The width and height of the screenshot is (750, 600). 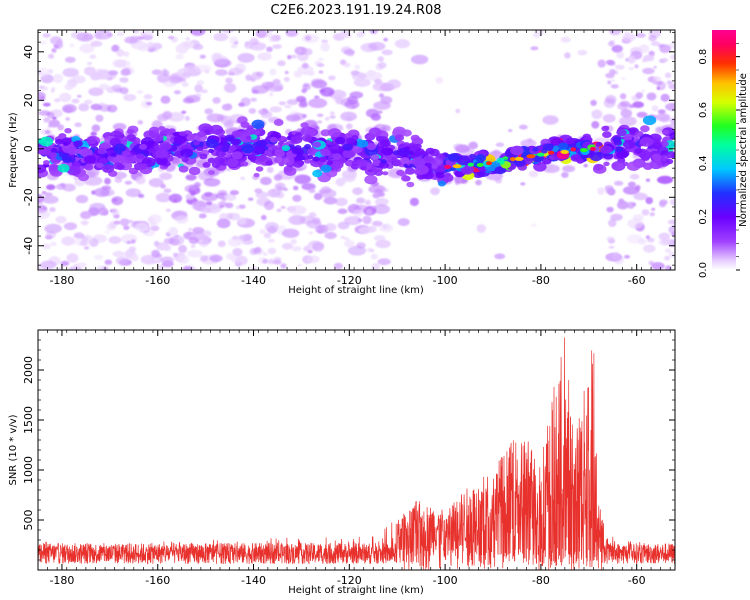 I want to click on x-tick-label: -60, so click(x=637, y=280).